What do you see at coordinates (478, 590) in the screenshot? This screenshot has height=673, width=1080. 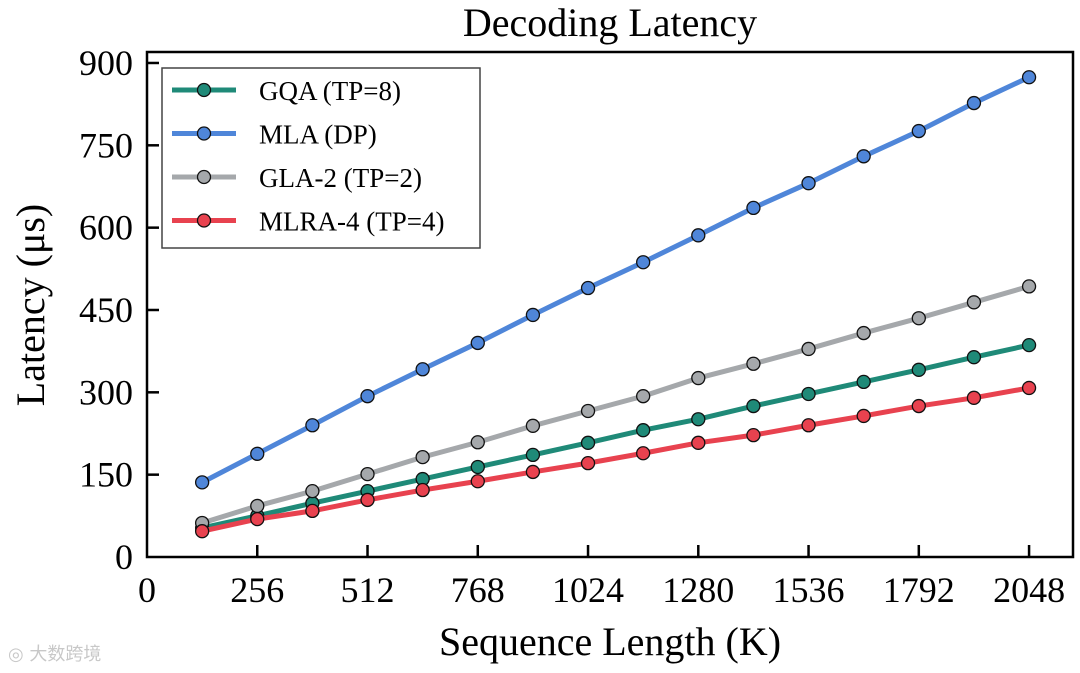 I see `x-tick-label: 768` at bounding box center [478, 590].